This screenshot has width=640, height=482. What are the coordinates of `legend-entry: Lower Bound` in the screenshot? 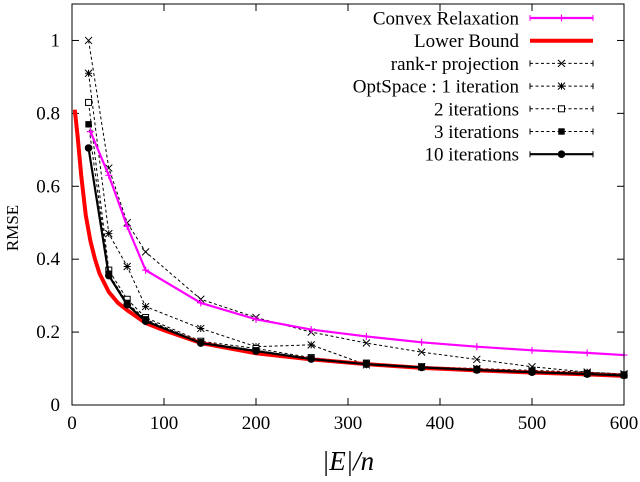 It's located at (503, 41).